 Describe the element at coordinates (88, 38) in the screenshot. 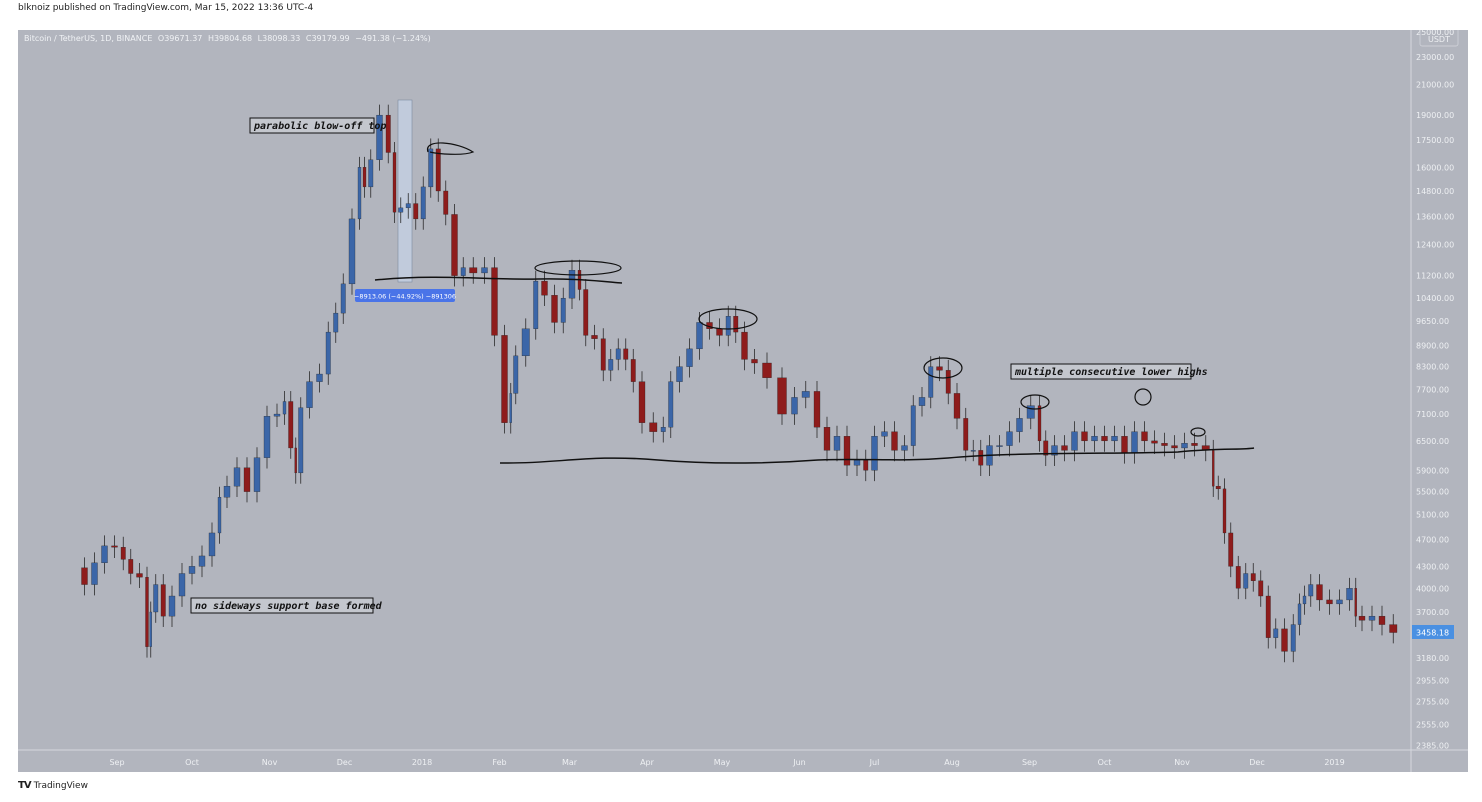

I see `symbol-name: Bitcoin / TetherUS, 1D, BINANCE` at that location.